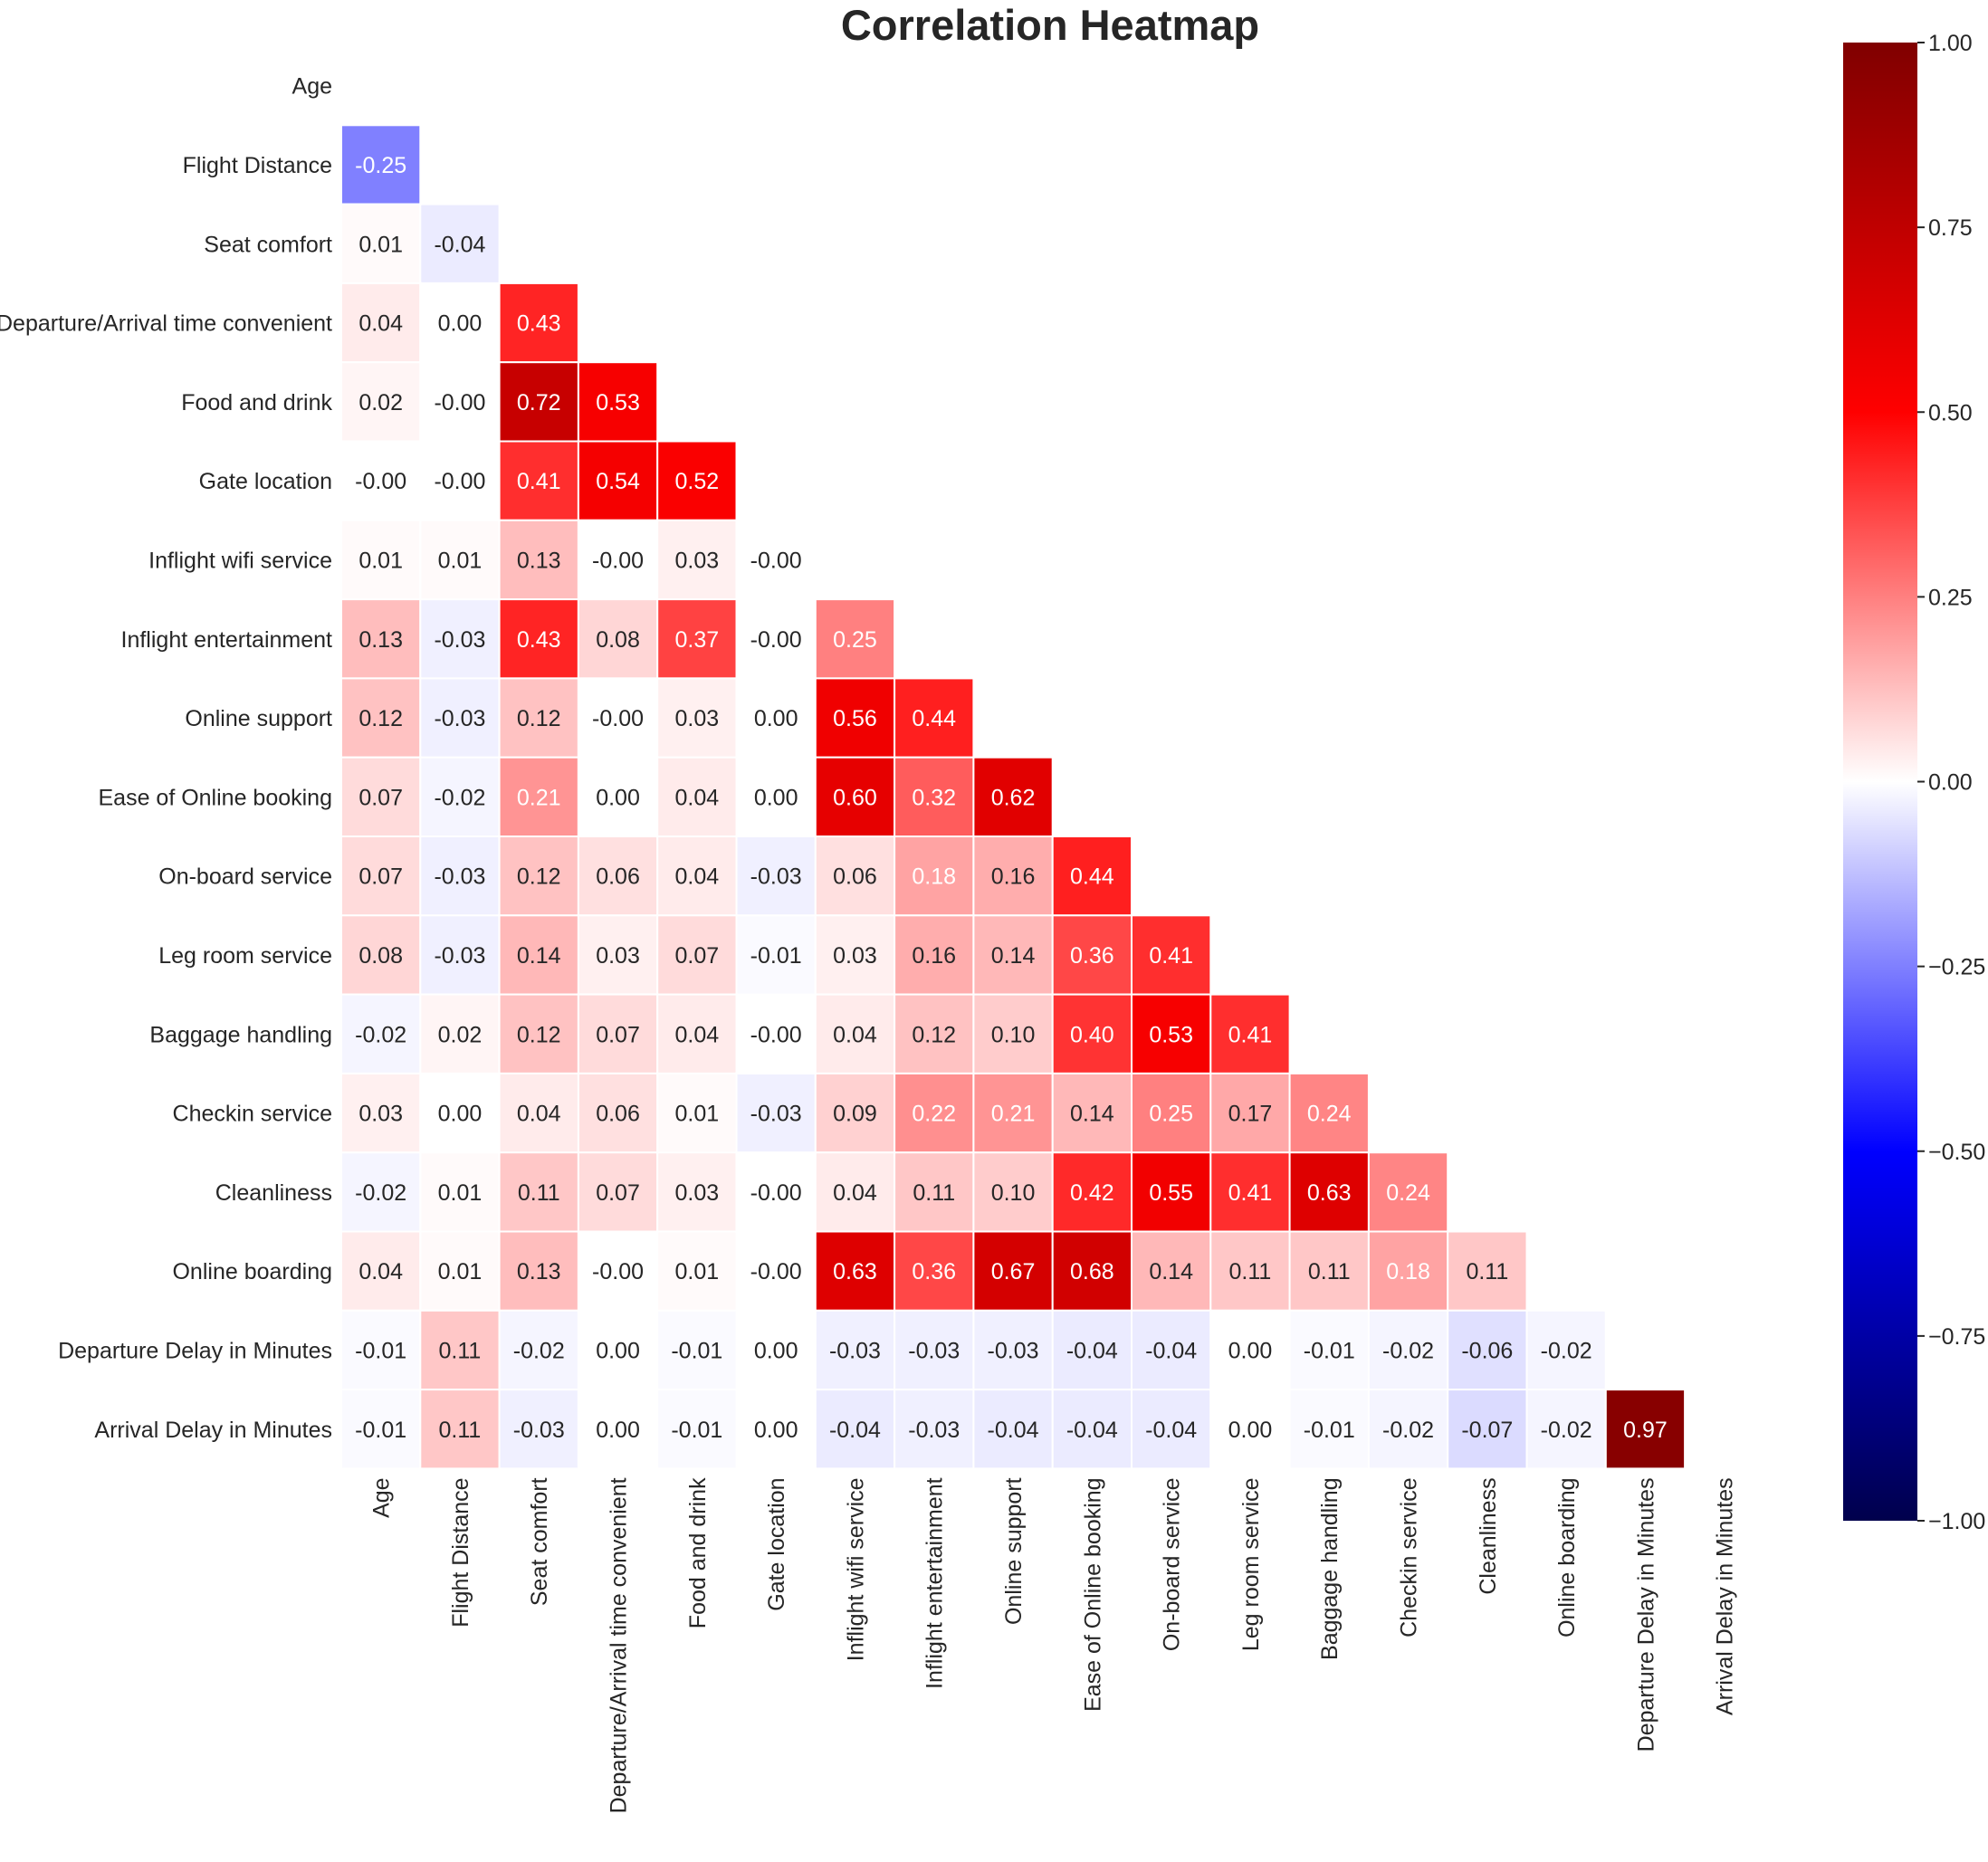  What do you see at coordinates (1014, 1551) in the screenshot?
I see `x-tick-label: Online support` at bounding box center [1014, 1551].